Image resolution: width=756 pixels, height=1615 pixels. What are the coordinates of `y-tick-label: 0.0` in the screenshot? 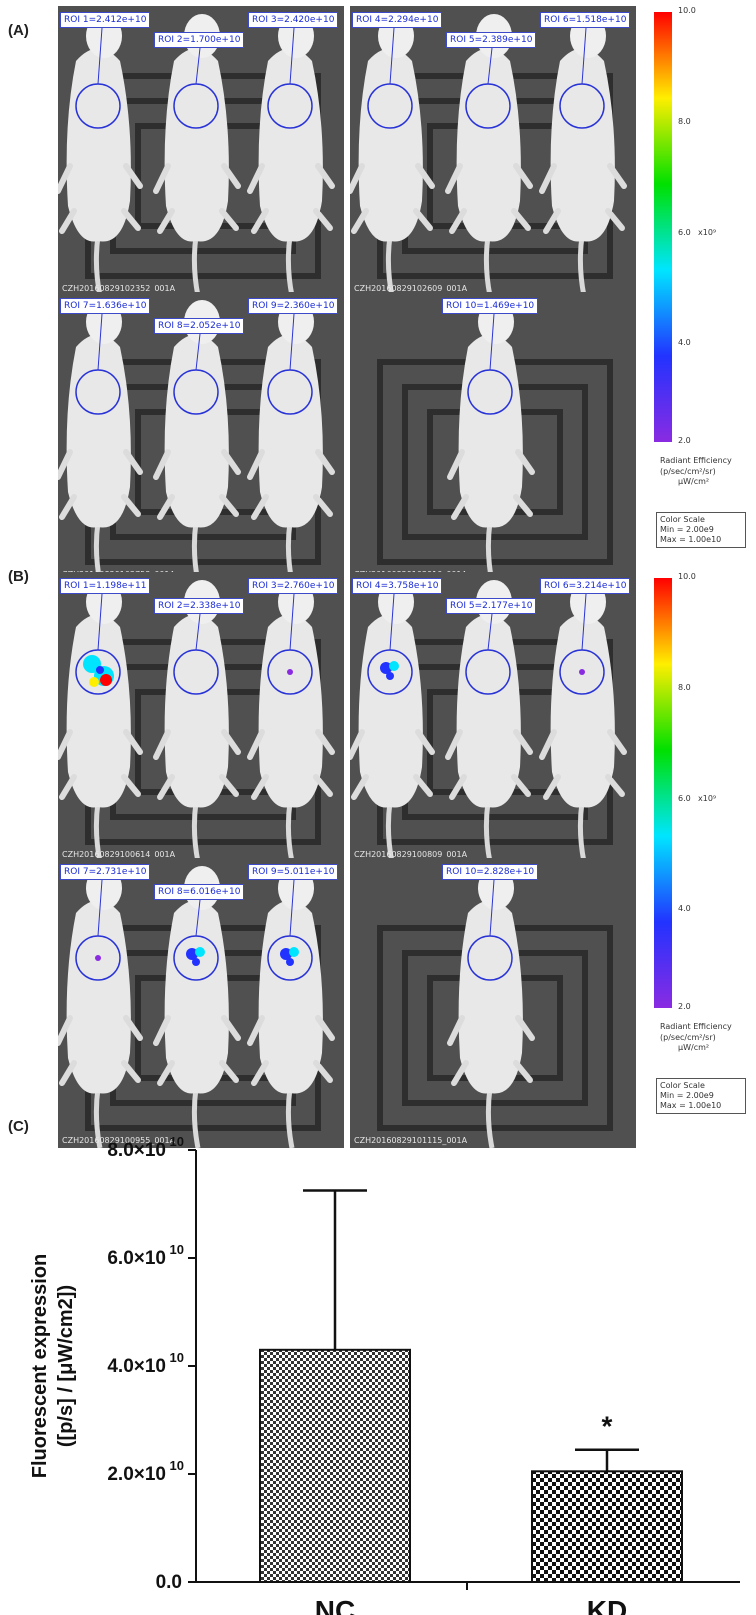 It's located at (169, 1582).